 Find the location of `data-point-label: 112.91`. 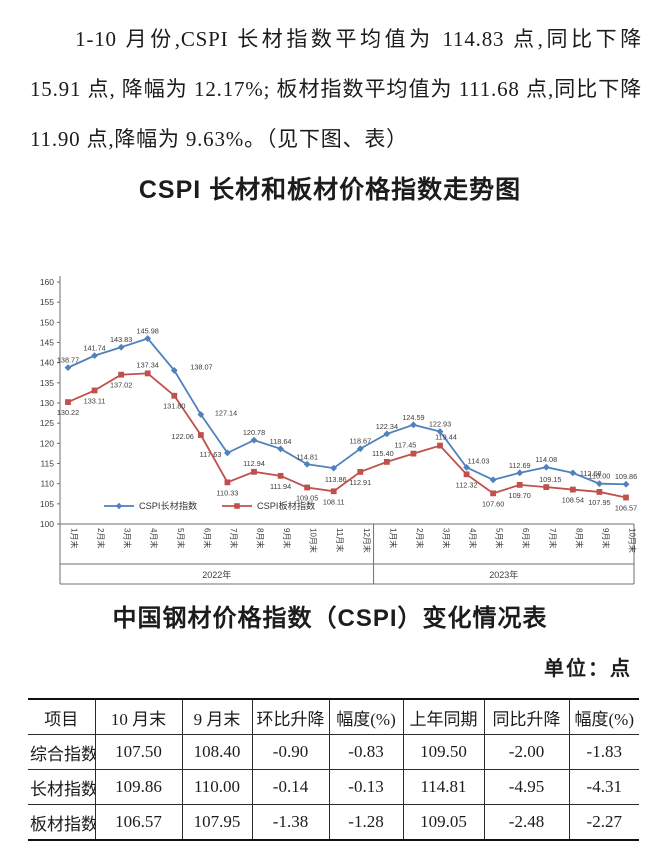

data-point-label: 112.91 is located at coordinates (360, 482).